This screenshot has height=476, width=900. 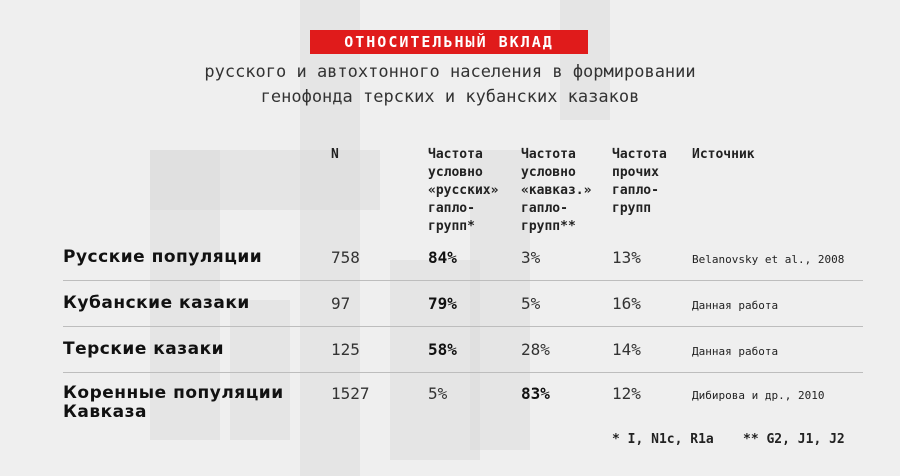 What do you see at coordinates (626, 349) in the screenshot?
I see `cell-other-freq: 14%` at bounding box center [626, 349].